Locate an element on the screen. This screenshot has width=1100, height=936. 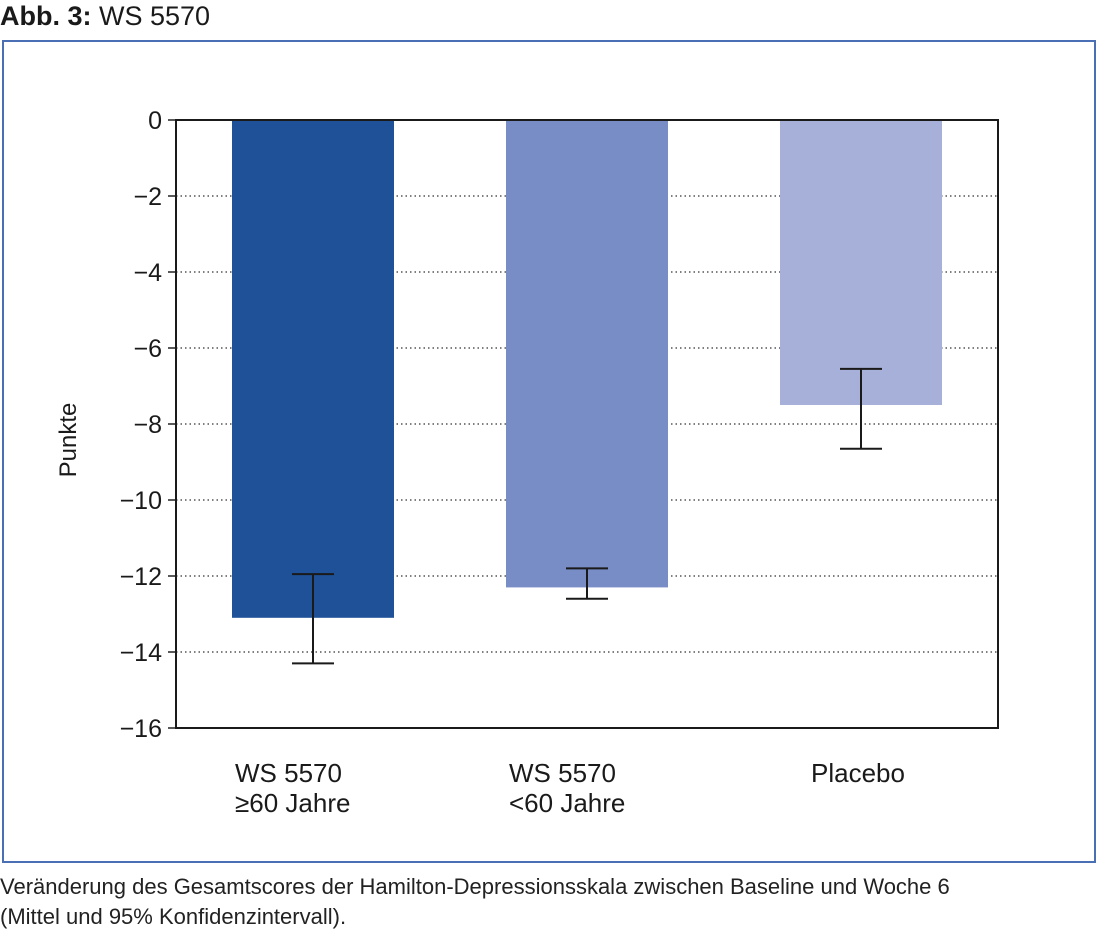
y-tick-label: −16 is located at coordinates (141, 729).